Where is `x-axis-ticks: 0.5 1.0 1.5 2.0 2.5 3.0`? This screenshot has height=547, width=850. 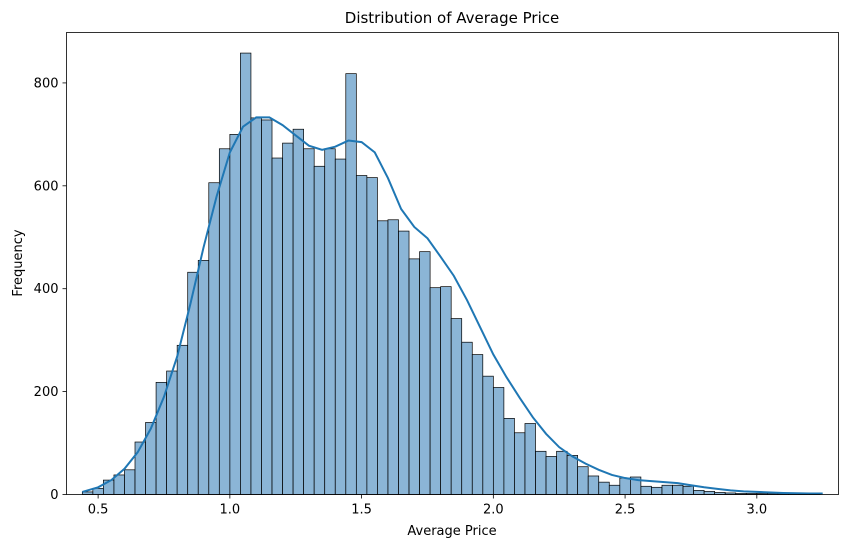 x-axis-ticks: 0.5 1.0 1.5 2.0 2.5 3.0 is located at coordinates (427, 506).